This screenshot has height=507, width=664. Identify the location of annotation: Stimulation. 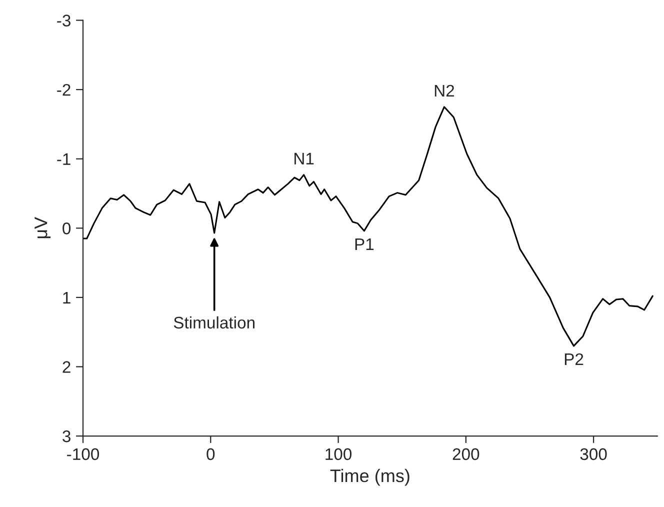
(214, 322).